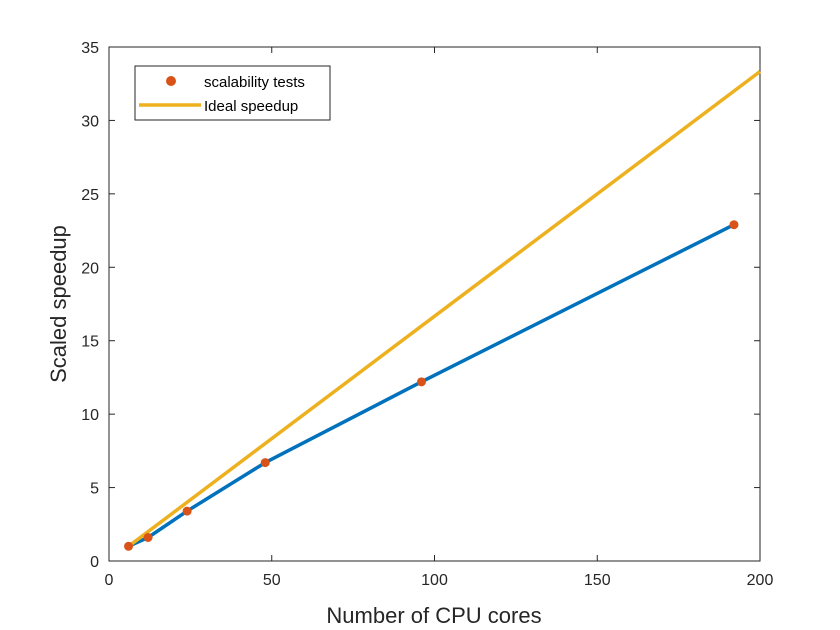 The height and width of the screenshot is (630, 840). I want to click on legend-marker-scalability-tests, so click(171, 81).